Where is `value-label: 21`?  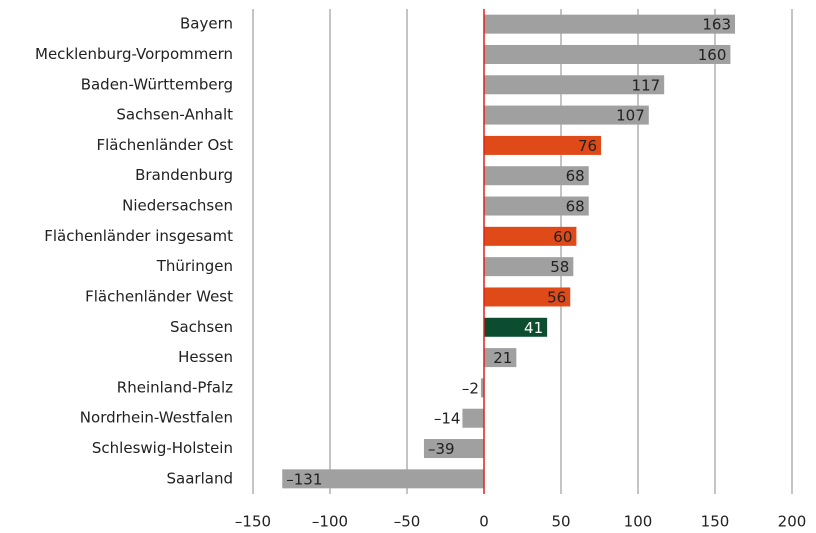 value-label: 21 is located at coordinates (502, 358).